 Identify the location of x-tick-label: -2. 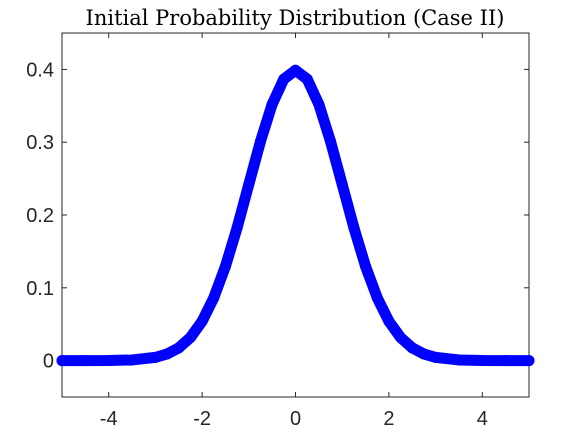
(202, 419).